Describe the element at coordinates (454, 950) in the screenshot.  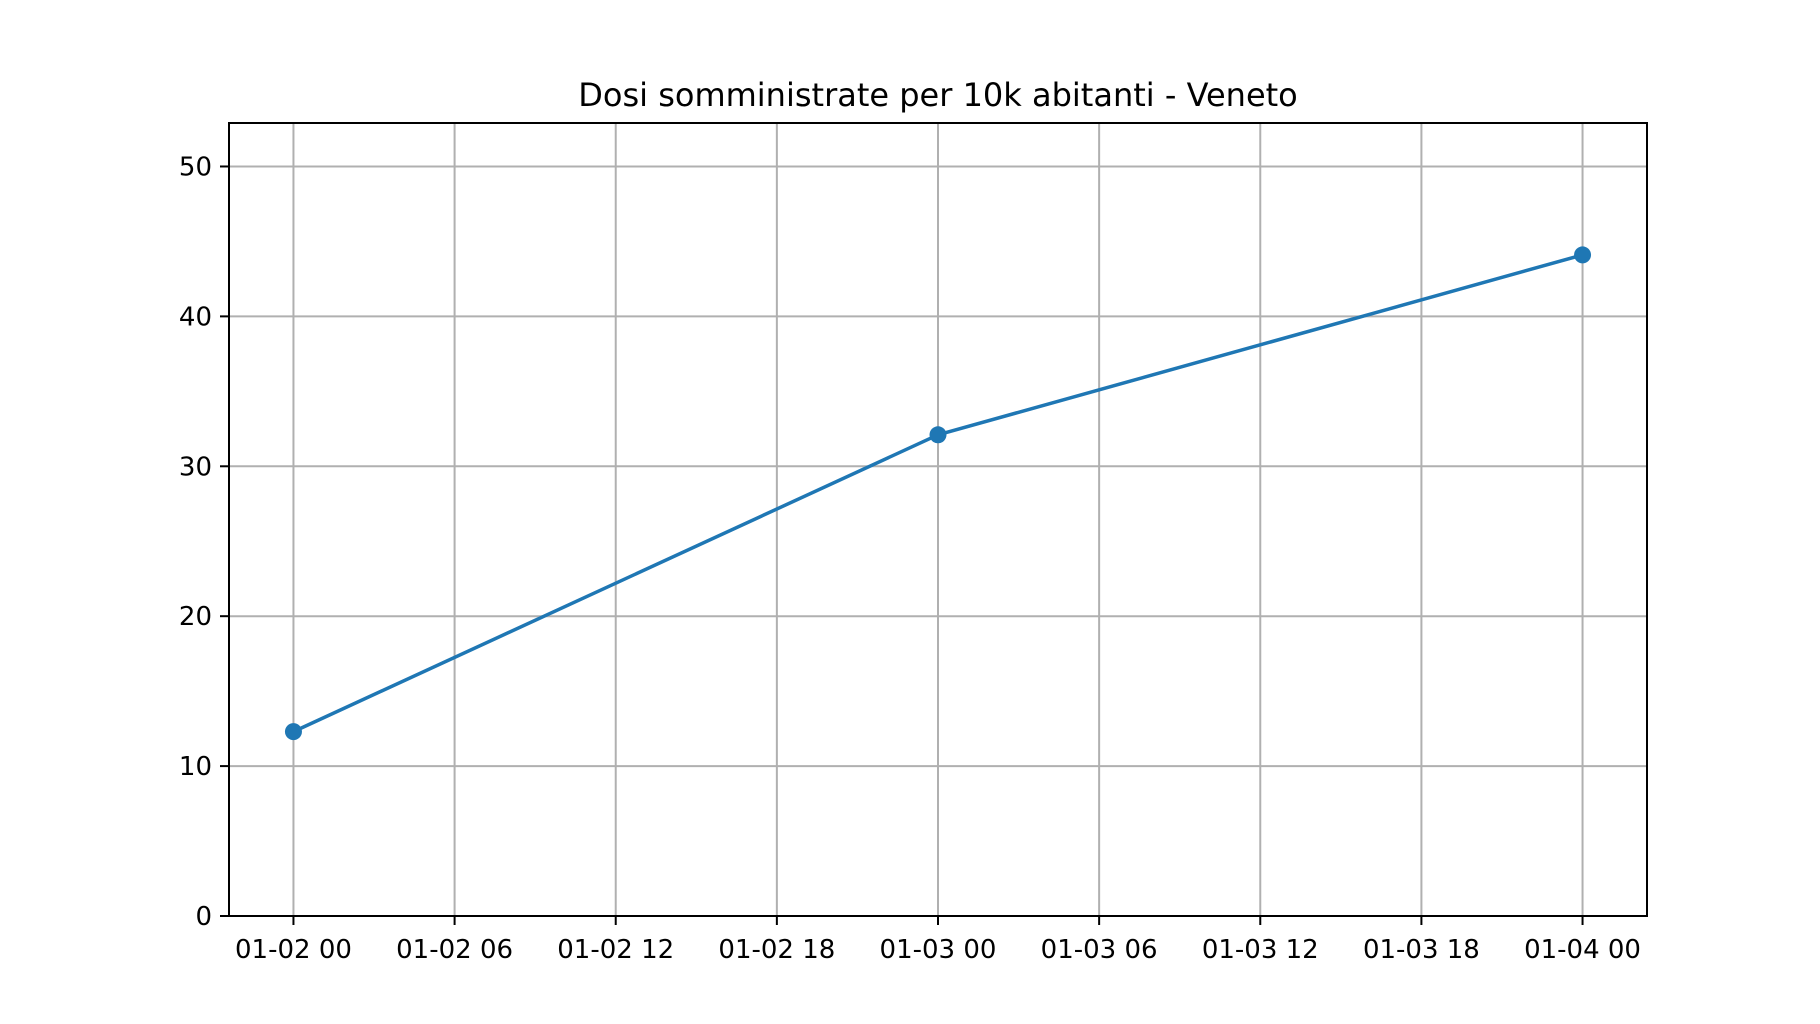
I see `x-tick-label: 01-02 06` at that location.